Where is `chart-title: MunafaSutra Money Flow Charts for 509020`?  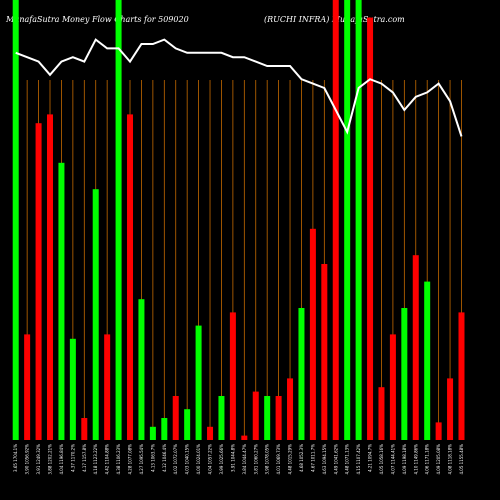
chart-title: MunafaSutra Money Flow Charts for 509020 is located at coordinates (97, 19).